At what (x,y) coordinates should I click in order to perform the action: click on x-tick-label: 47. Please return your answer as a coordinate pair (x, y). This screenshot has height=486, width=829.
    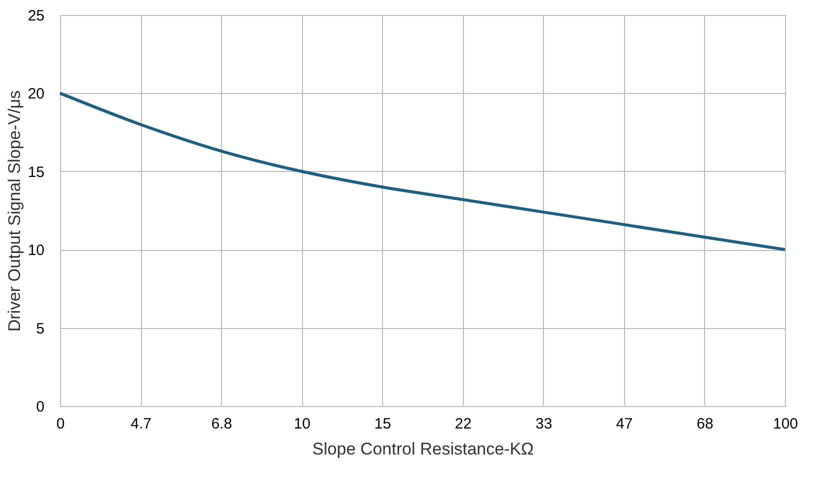
    Looking at the image, I should click on (624, 424).